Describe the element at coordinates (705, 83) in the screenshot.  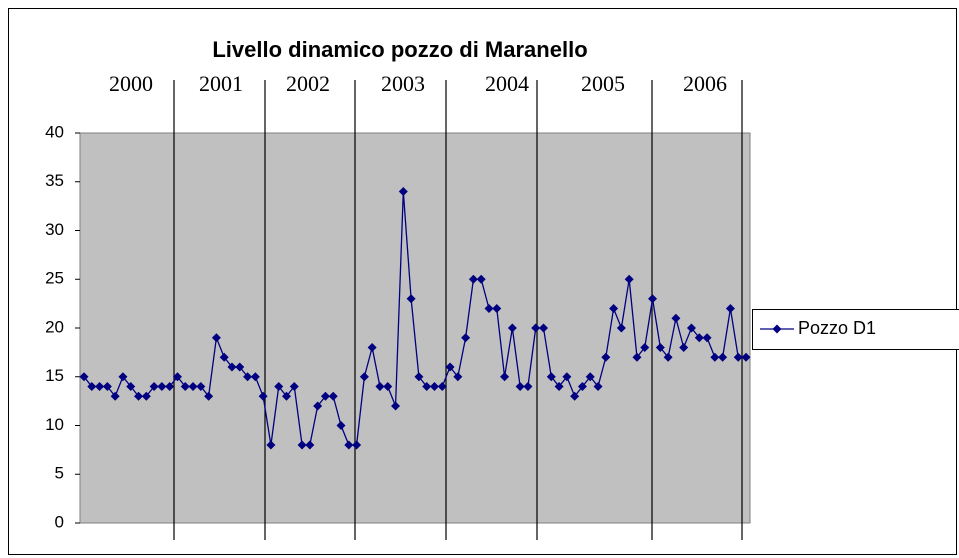
I see `year-label: 2006` at that location.